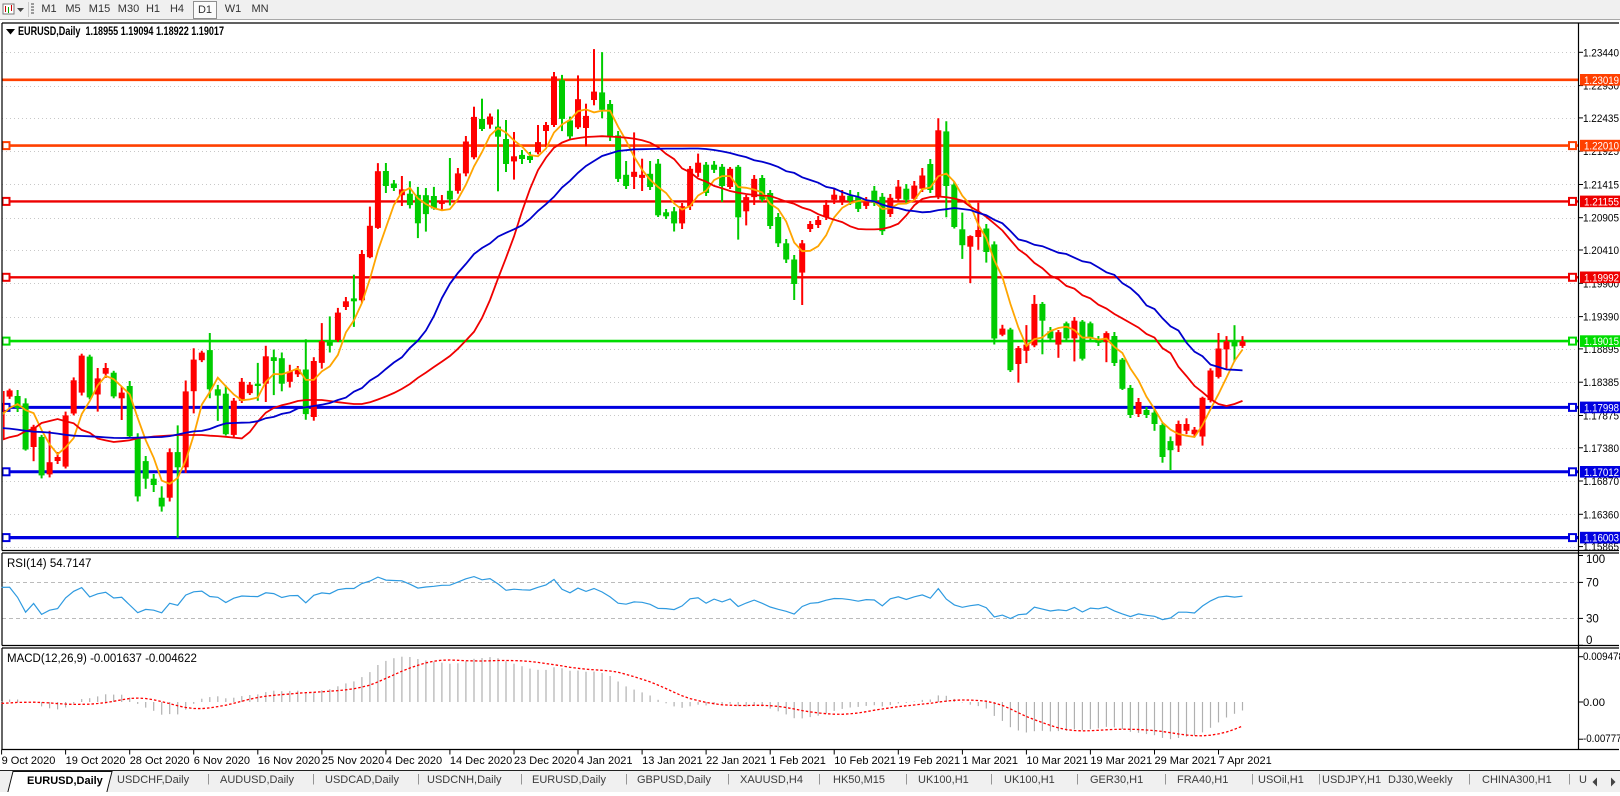 The width and height of the screenshot is (1620, 796). I want to click on svg-text: 1.17875, so click(1601, 417).